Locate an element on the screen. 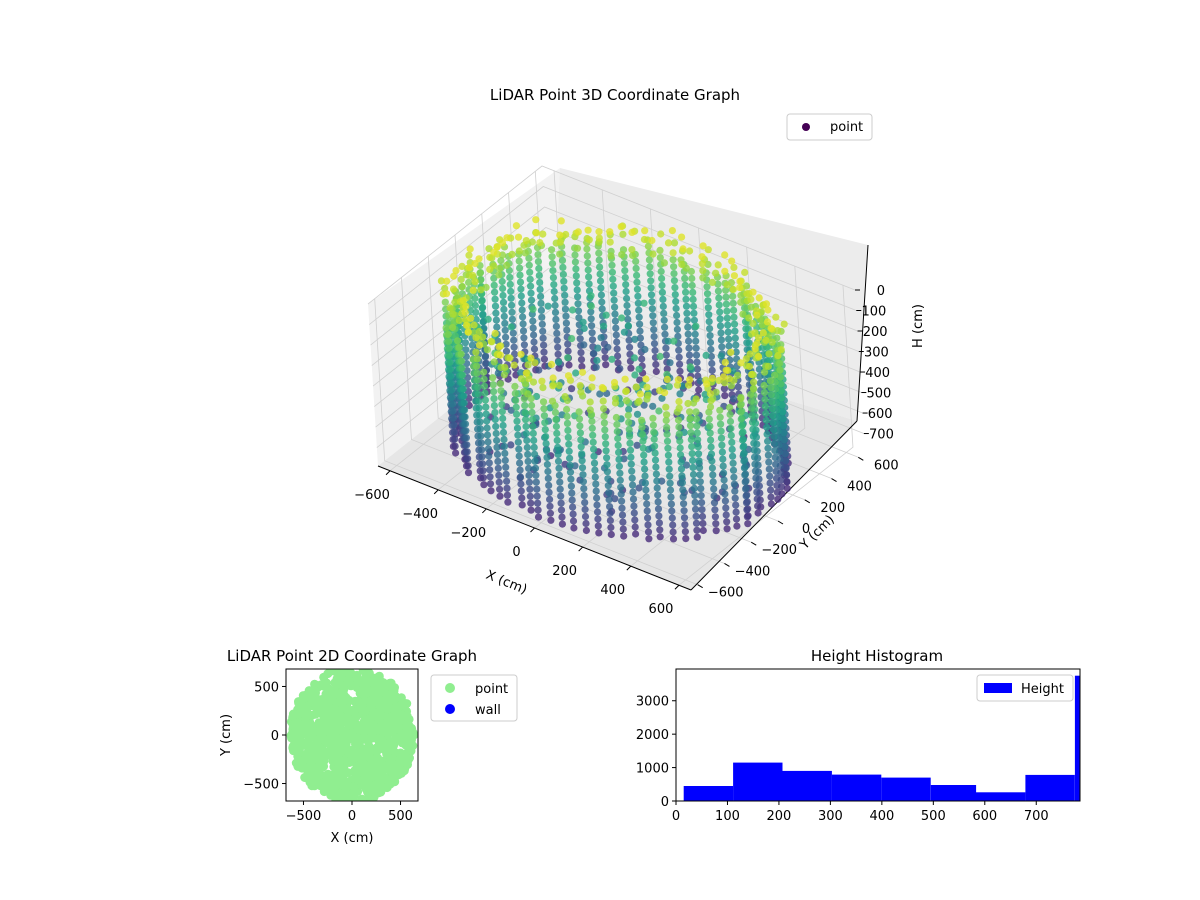  x-tick-label-hist: 400 is located at coordinates (881, 816).